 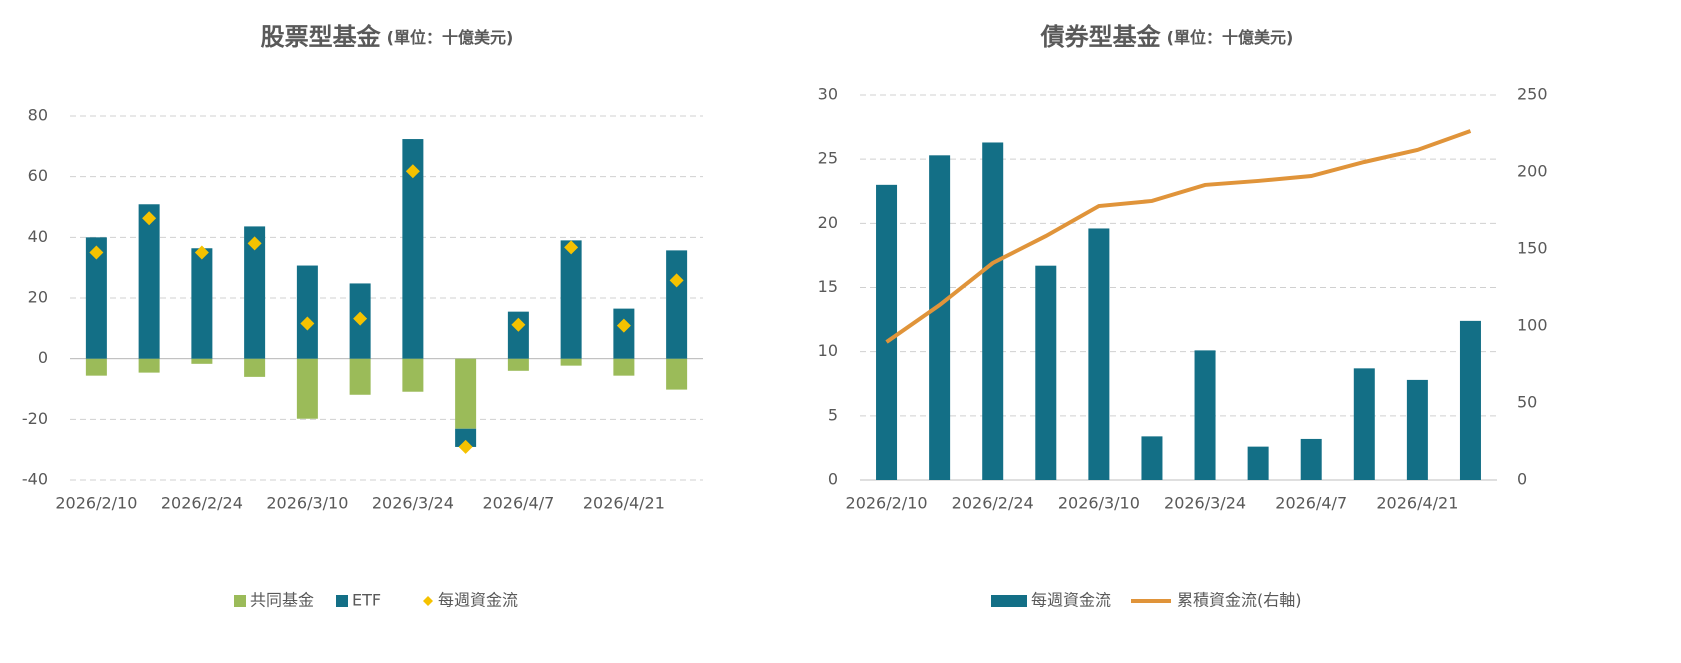 I want to click on y-tick-label: -40, so click(x=35, y=479).